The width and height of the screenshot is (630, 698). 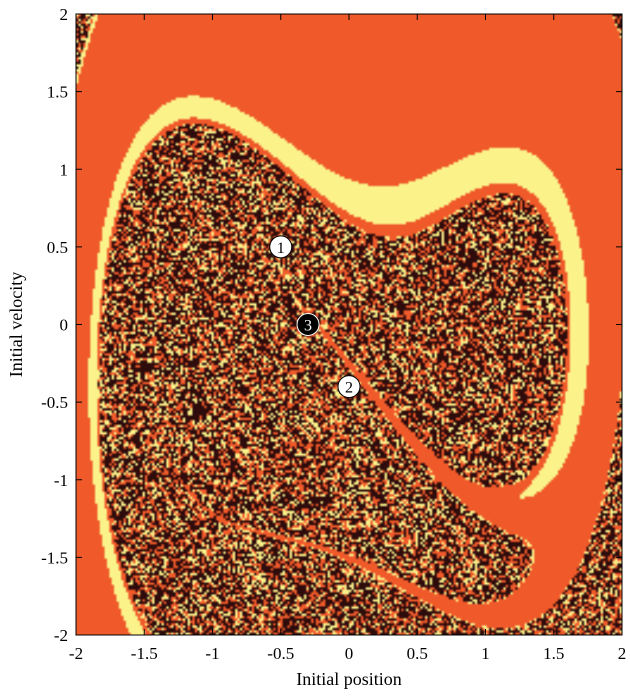 I want to click on y-tick-label: 2, so click(x=64, y=14).